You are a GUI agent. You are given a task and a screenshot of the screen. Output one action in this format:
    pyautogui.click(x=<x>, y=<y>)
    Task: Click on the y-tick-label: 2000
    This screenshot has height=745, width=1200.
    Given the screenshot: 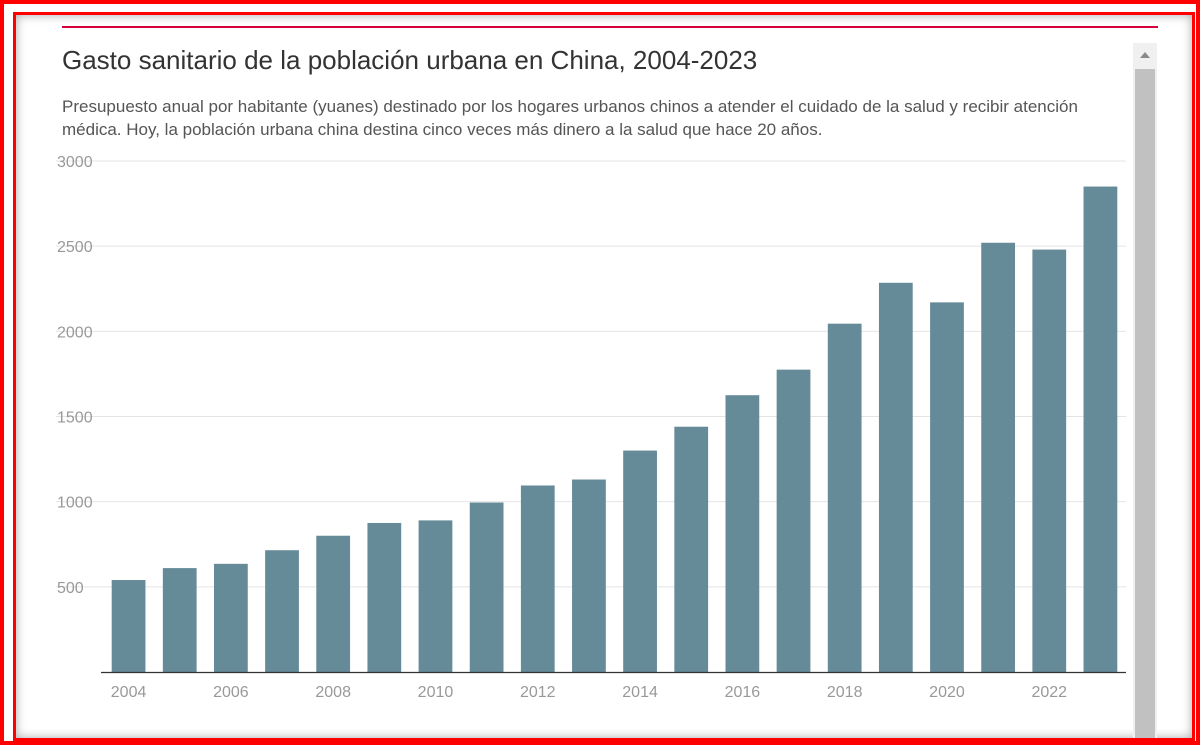 What is the action you would take?
    pyautogui.click(x=75, y=332)
    